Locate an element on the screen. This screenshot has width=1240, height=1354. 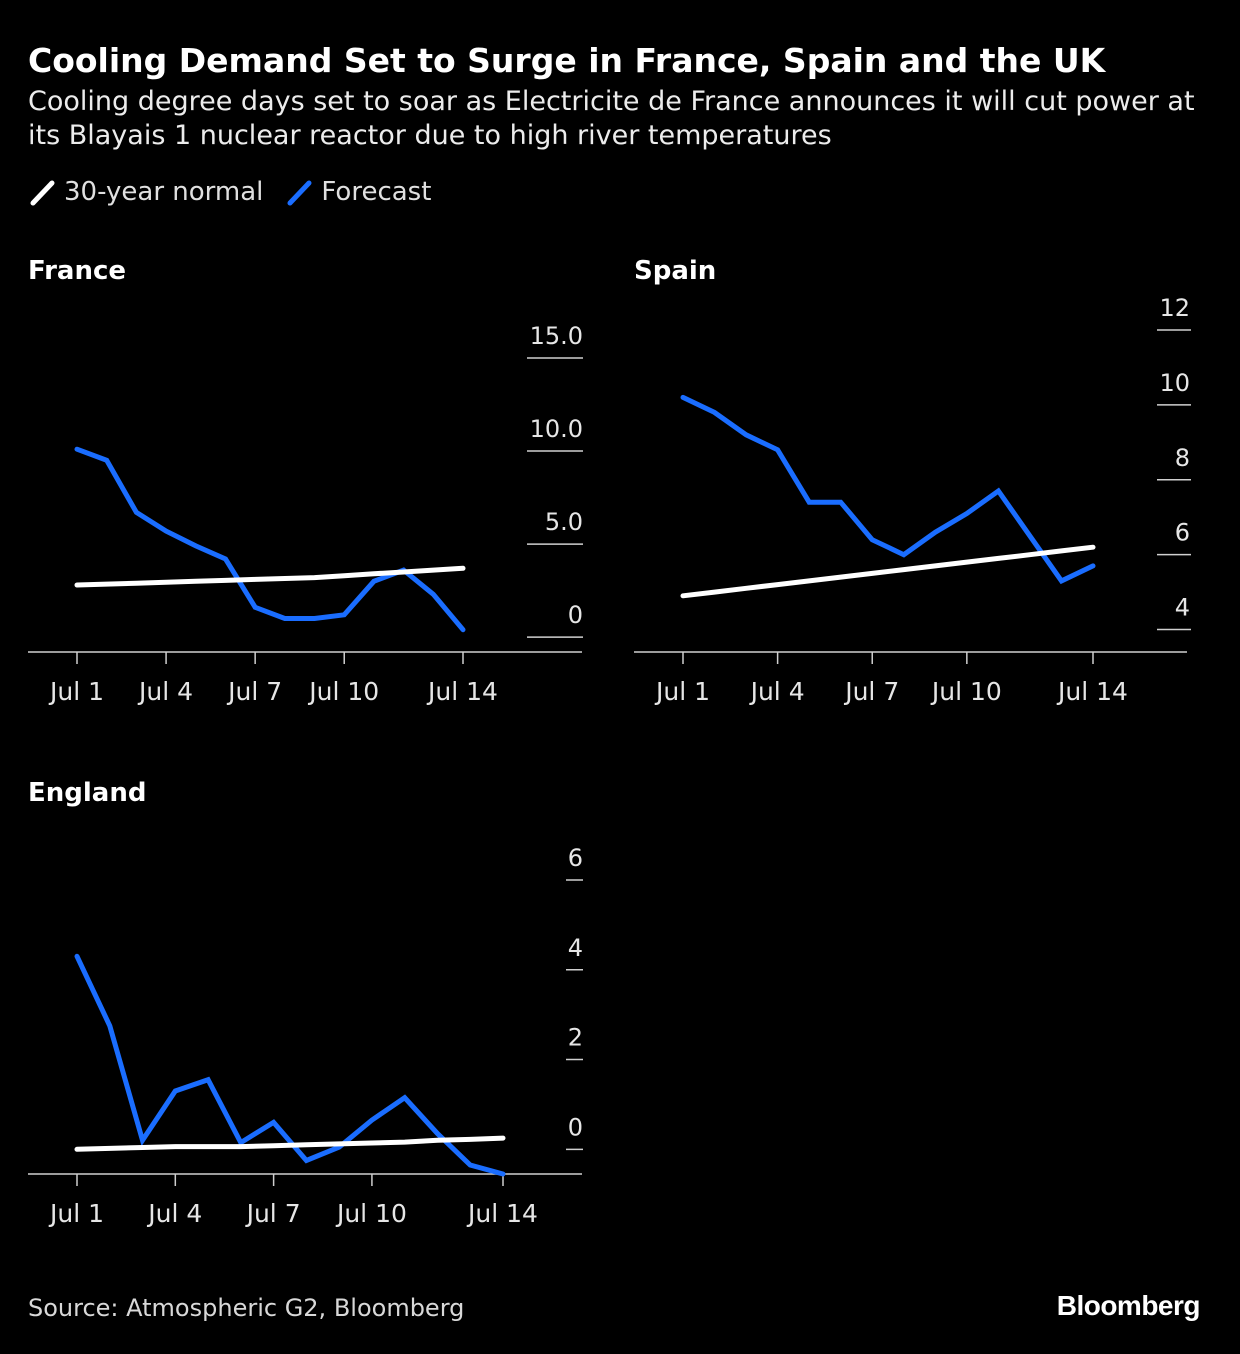
y-tick-label: 2 is located at coordinates (575, 1038).